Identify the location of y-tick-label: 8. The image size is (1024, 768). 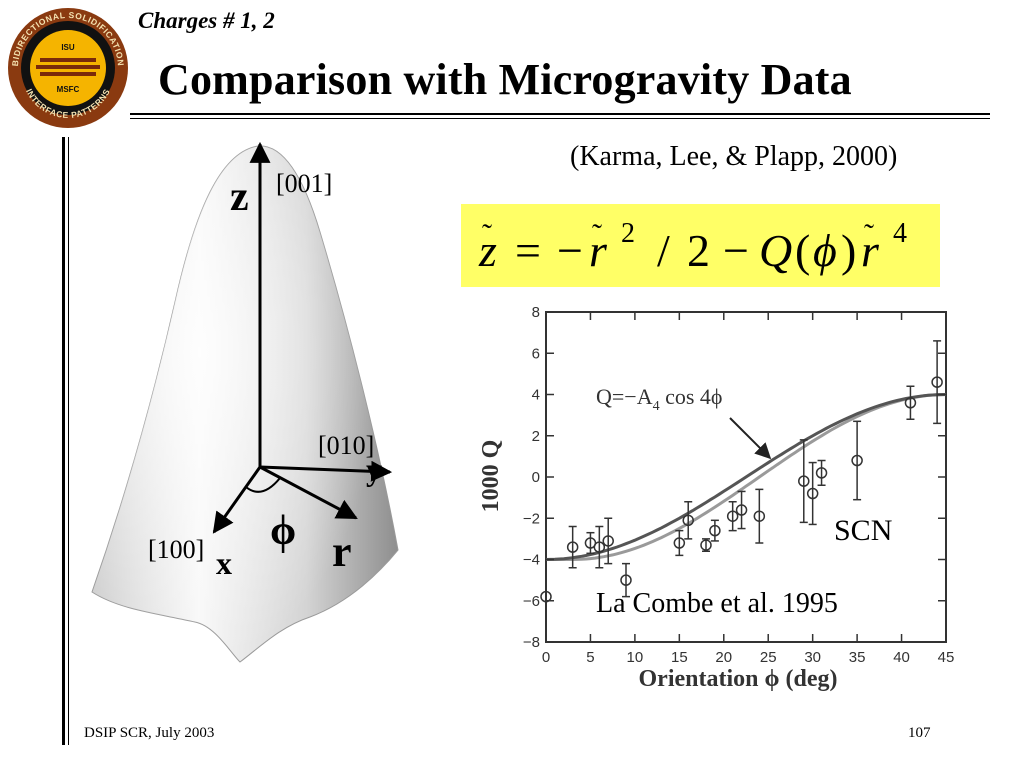
(536, 312).